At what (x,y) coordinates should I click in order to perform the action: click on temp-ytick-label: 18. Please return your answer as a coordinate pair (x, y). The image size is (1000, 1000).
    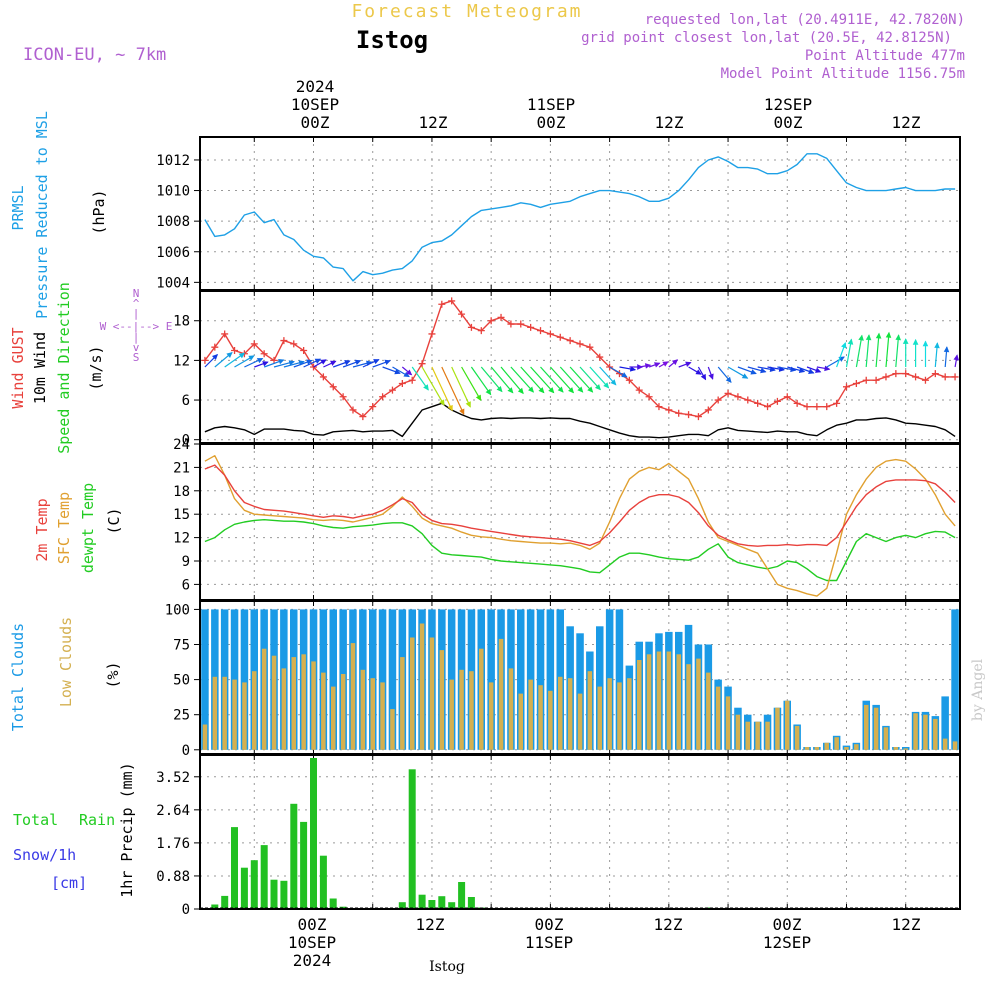
    Looking at the image, I should click on (181, 492).